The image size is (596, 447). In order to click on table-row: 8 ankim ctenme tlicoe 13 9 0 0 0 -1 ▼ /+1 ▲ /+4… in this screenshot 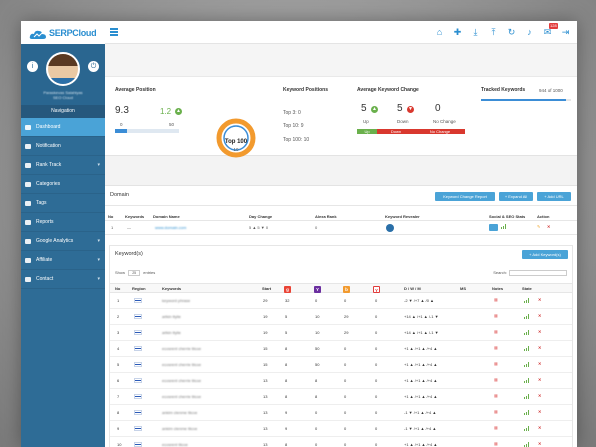, I will do `click(341, 413)`.